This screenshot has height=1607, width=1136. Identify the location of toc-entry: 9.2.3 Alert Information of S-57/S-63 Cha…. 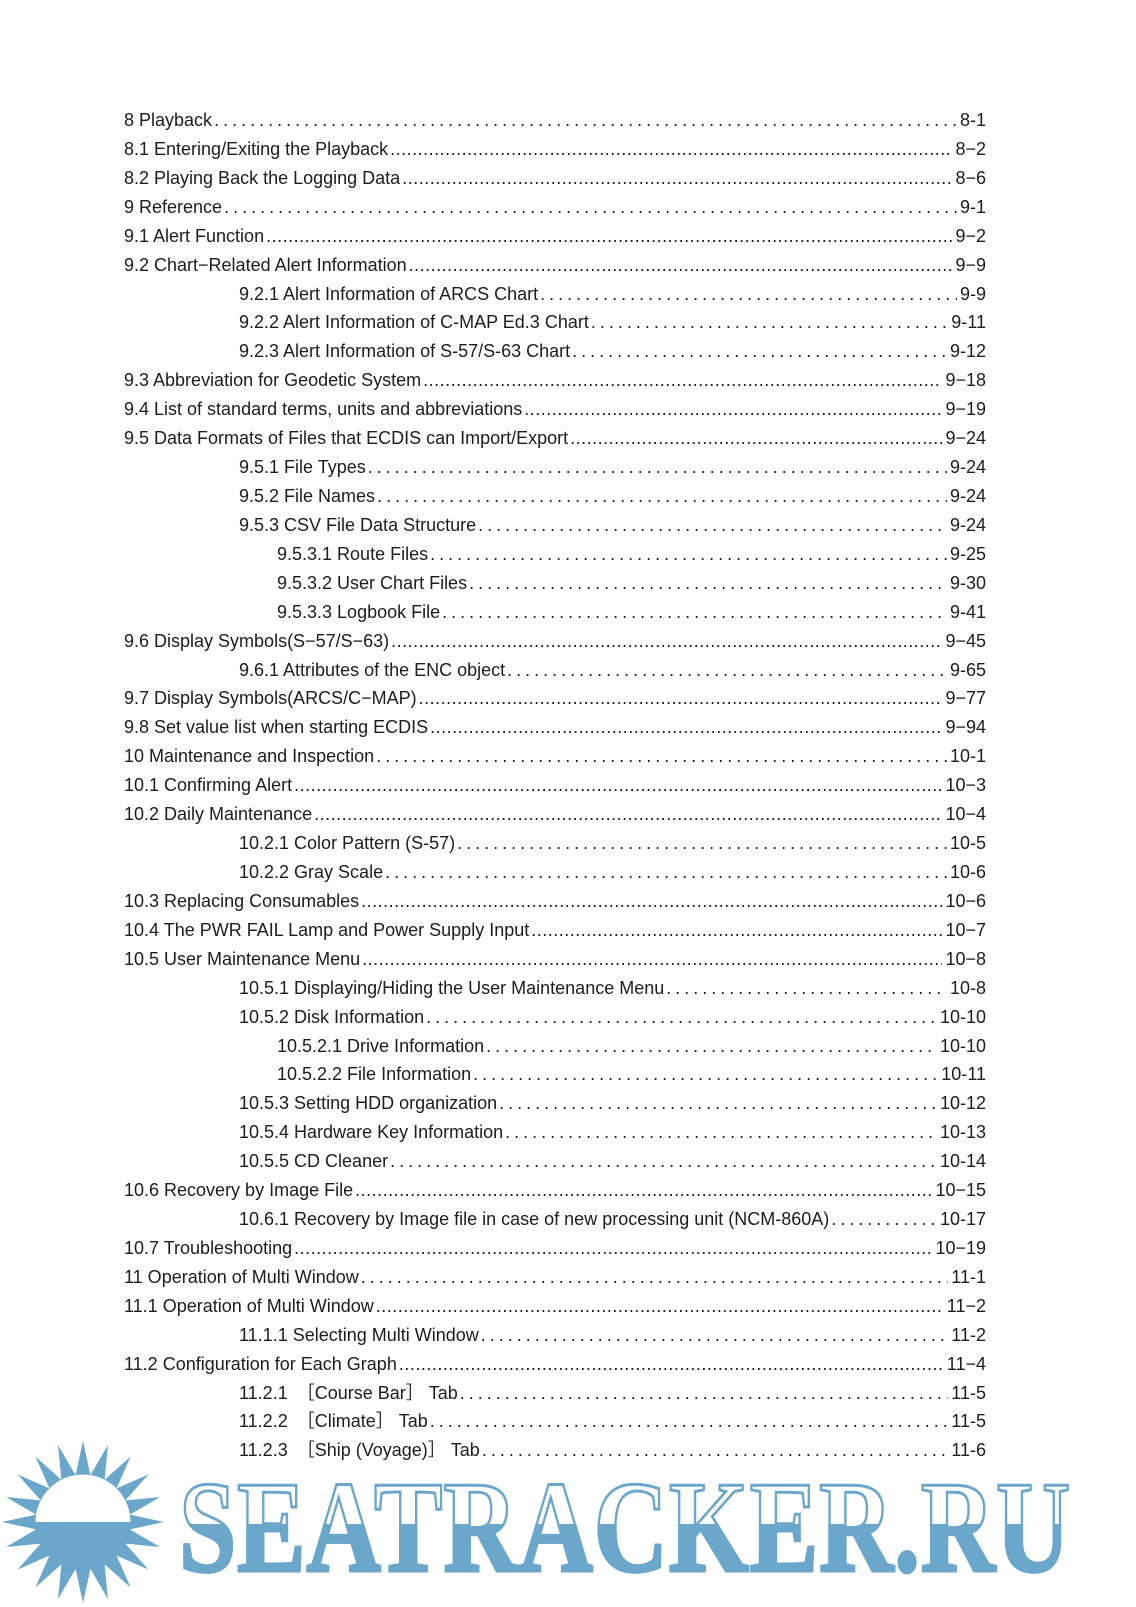
(555, 351).